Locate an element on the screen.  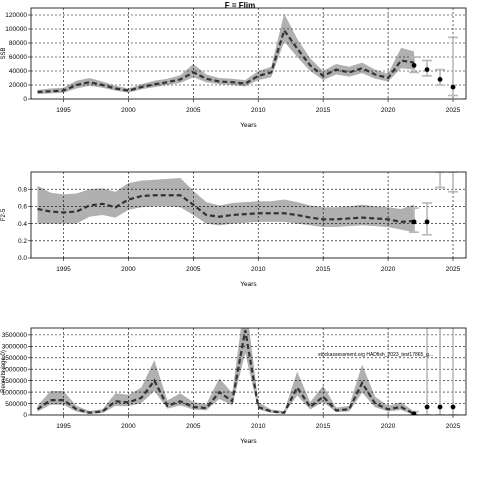
y-tick-label: 3000000 is located at coordinates (15, 347).